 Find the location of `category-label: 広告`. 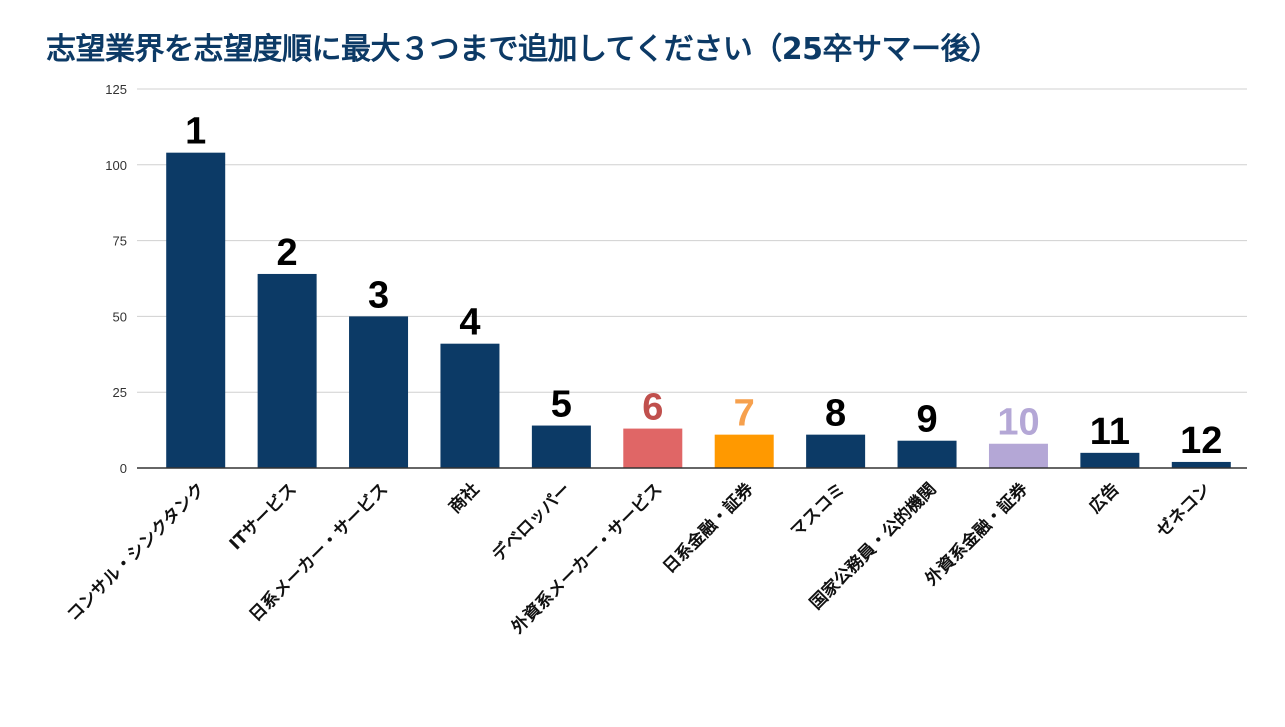

category-label: 広告 is located at coordinates (1104, 498).